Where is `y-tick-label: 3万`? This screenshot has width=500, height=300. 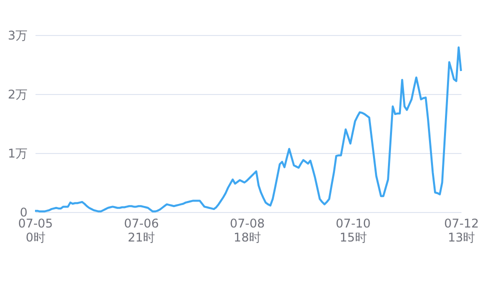 y-tick-label: 3万 is located at coordinates (18, 35).